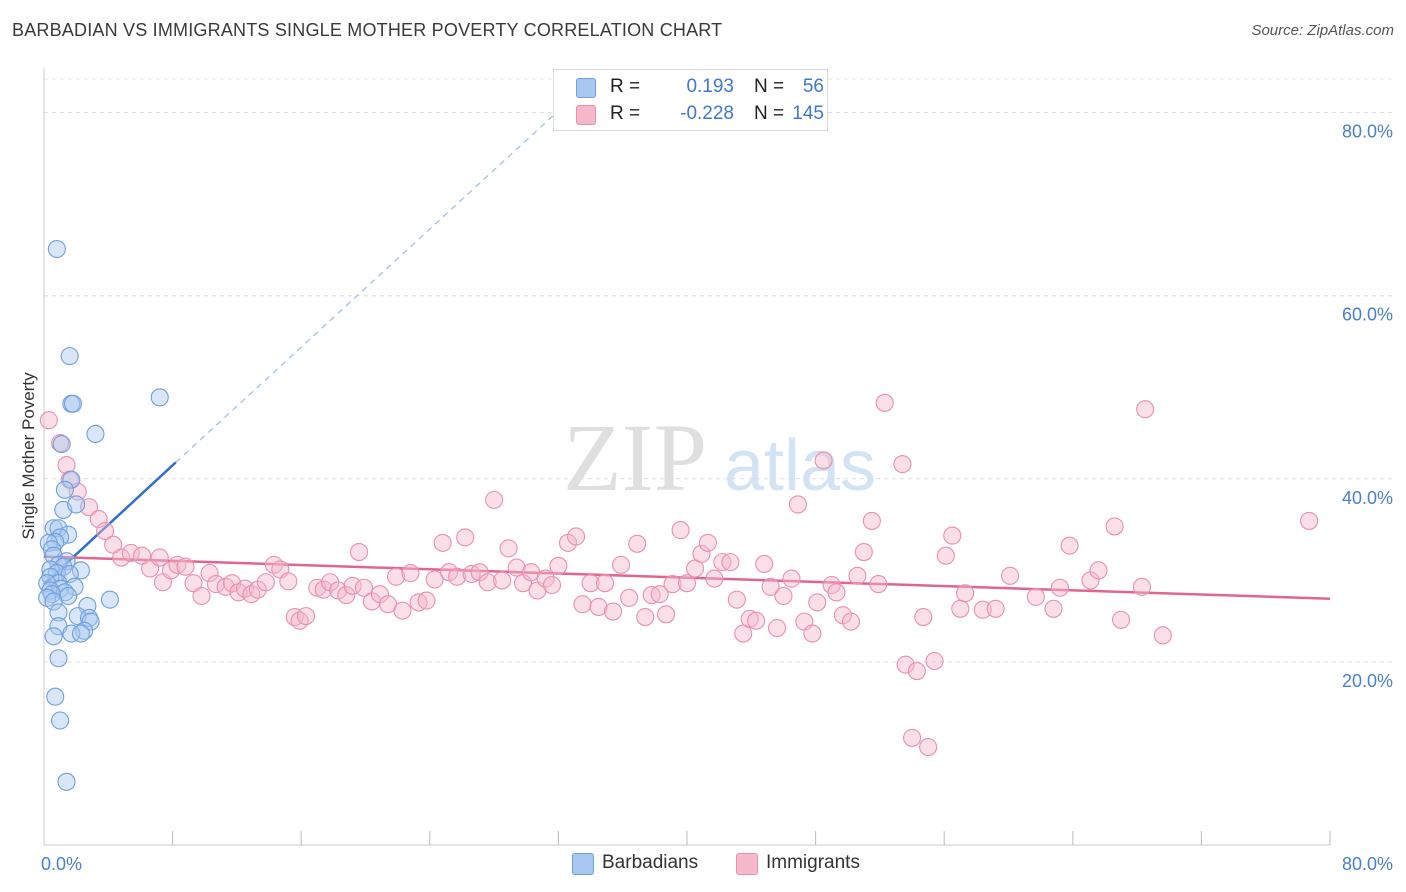 The width and height of the screenshot is (1406, 892). What do you see at coordinates (719, 457) in the screenshot?
I see `watermark: ZIP atlas` at bounding box center [719, 457].